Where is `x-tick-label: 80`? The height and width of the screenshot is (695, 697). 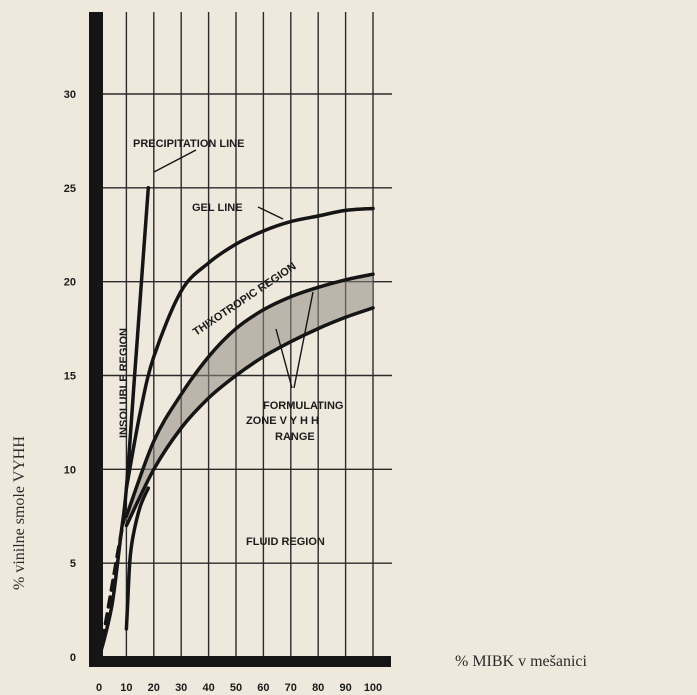
x-tick-label: 80 is located at coordinates (318, 688).